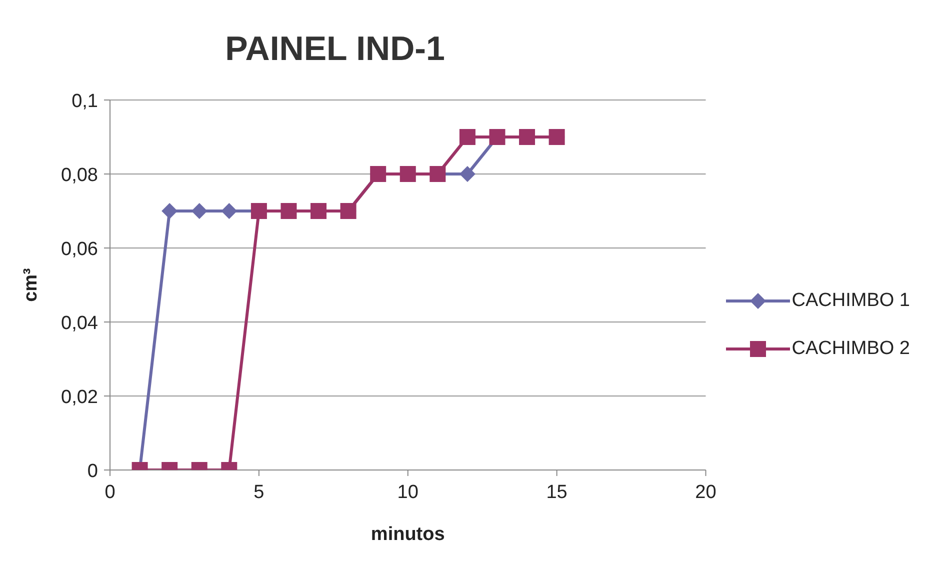  Describe the element at coordinates (79, 397) in the screenshot. I see `y-tick-label: 0,02` at that location.